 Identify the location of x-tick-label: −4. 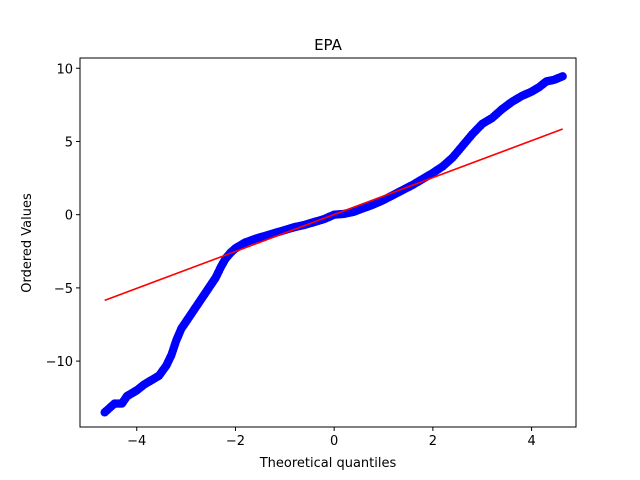
(136, 441).